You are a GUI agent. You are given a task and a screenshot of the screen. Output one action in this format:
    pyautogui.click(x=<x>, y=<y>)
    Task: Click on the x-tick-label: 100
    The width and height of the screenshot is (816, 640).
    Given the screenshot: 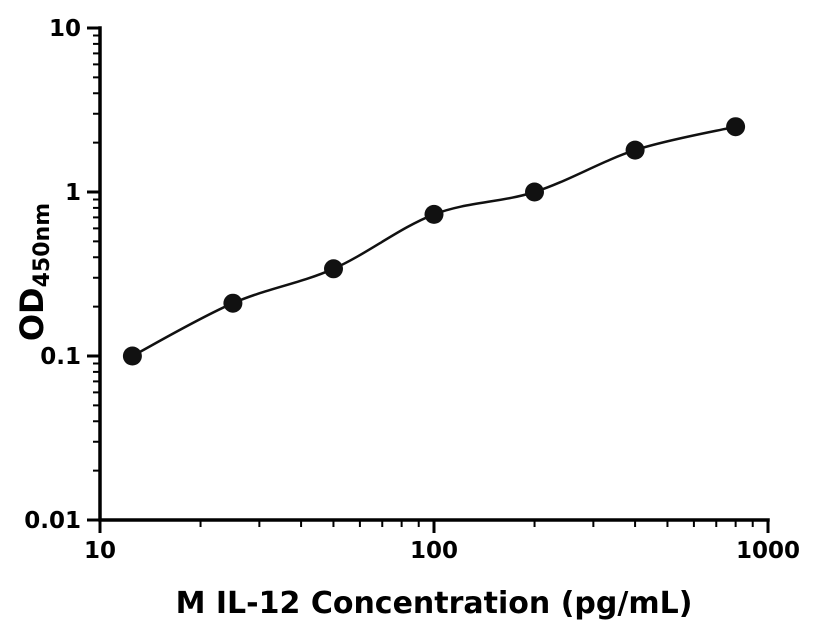 What is the action you would take?
    pyautogui.click(x=434, y=551)
    